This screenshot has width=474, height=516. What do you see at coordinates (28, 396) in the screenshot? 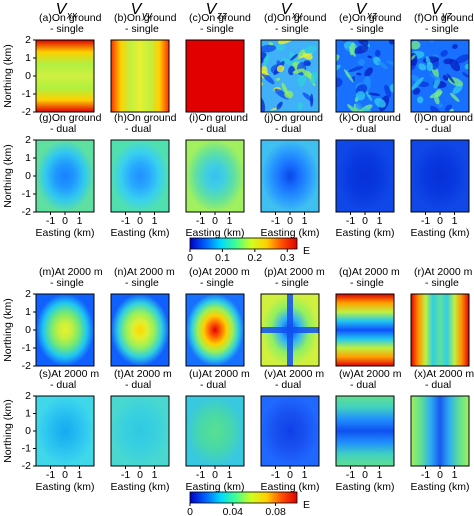
I see `y-tick-label: 2` at bounding box center [28, 396].